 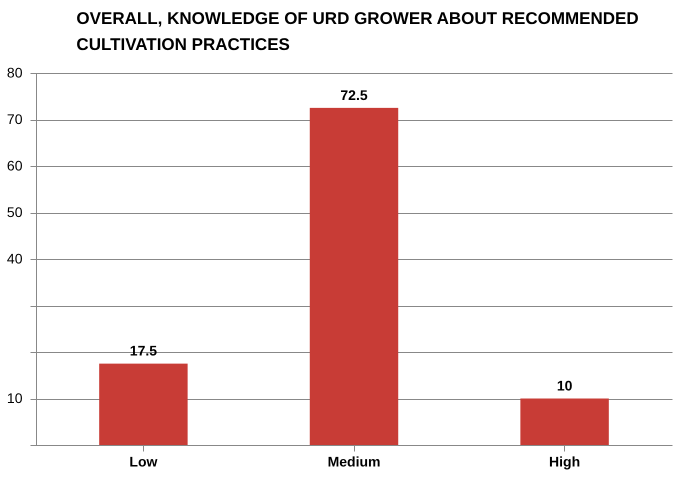 What do you see at coordinates (144, 350) in the screenshot?
I see `data-label: 17.5` at bounding box center [144, 350].